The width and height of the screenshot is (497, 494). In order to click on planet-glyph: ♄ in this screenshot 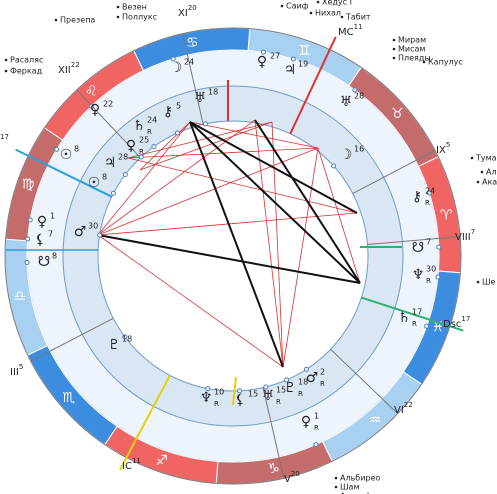, I will do `click(139, 126)`.